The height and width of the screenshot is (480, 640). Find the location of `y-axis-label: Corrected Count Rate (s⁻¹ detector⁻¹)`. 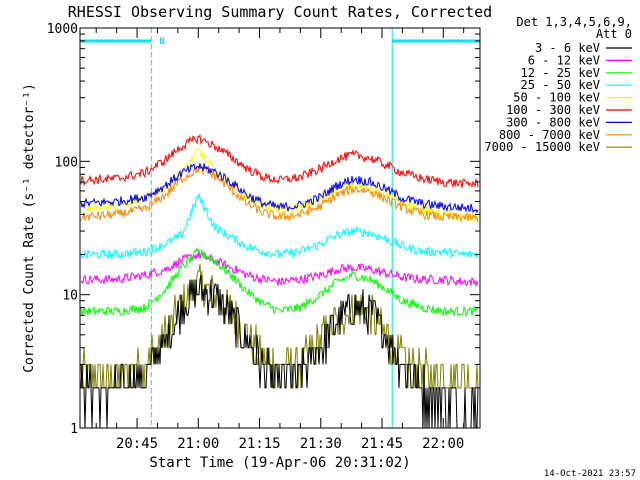

y-axis-label: Corrected Count Rate (s⁻¹ detector⁻¹) is located at coordinates (29, 228).